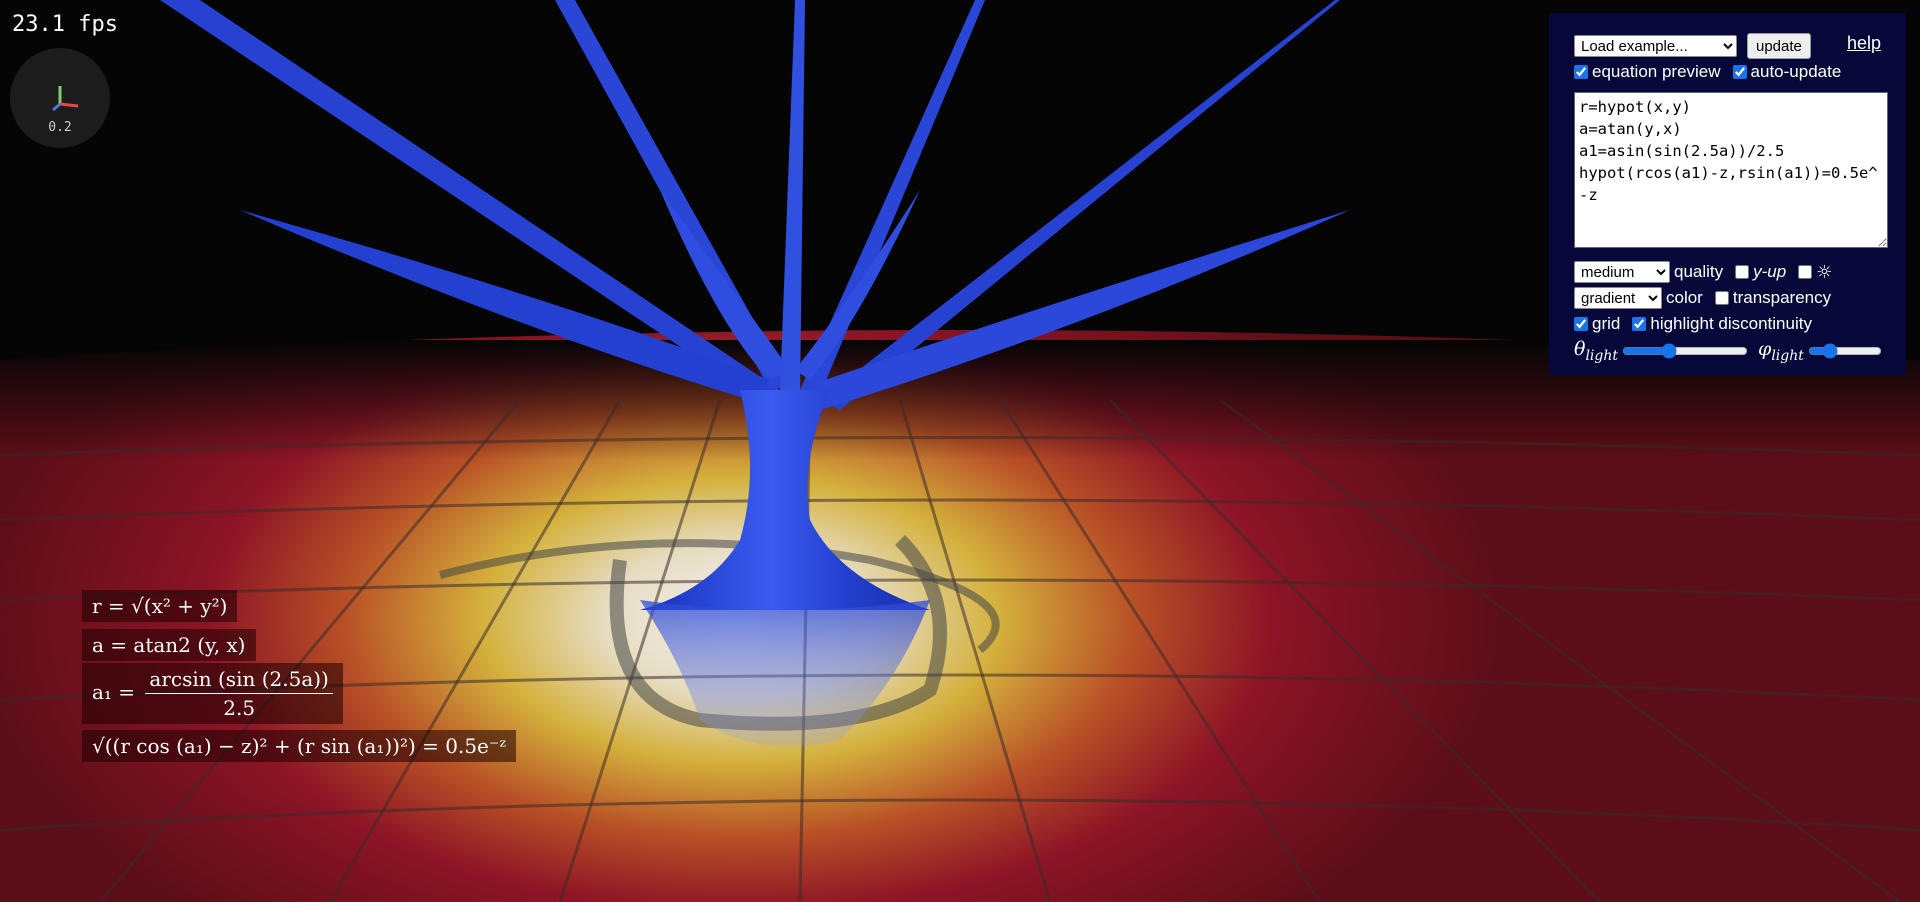  What do you see at coordinates (1742, 272) in the screenshot?
I see `y-up-checkbox` at bounding box center [1742, 272].